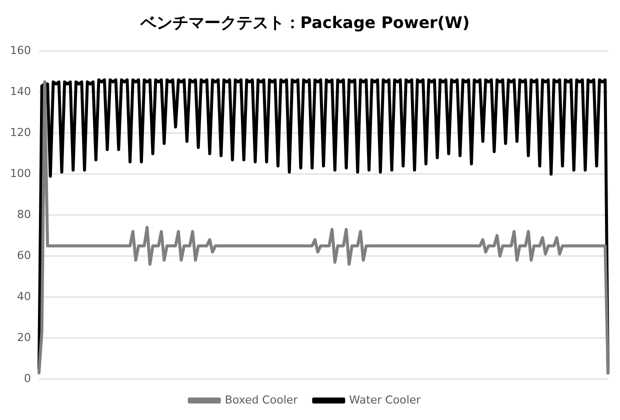 Image resolution: width=620 pixels, height=420 pixels. Describe the element at coordinates (27, 378) in the screenshot. I see `y-tick-label: 0` at that location.